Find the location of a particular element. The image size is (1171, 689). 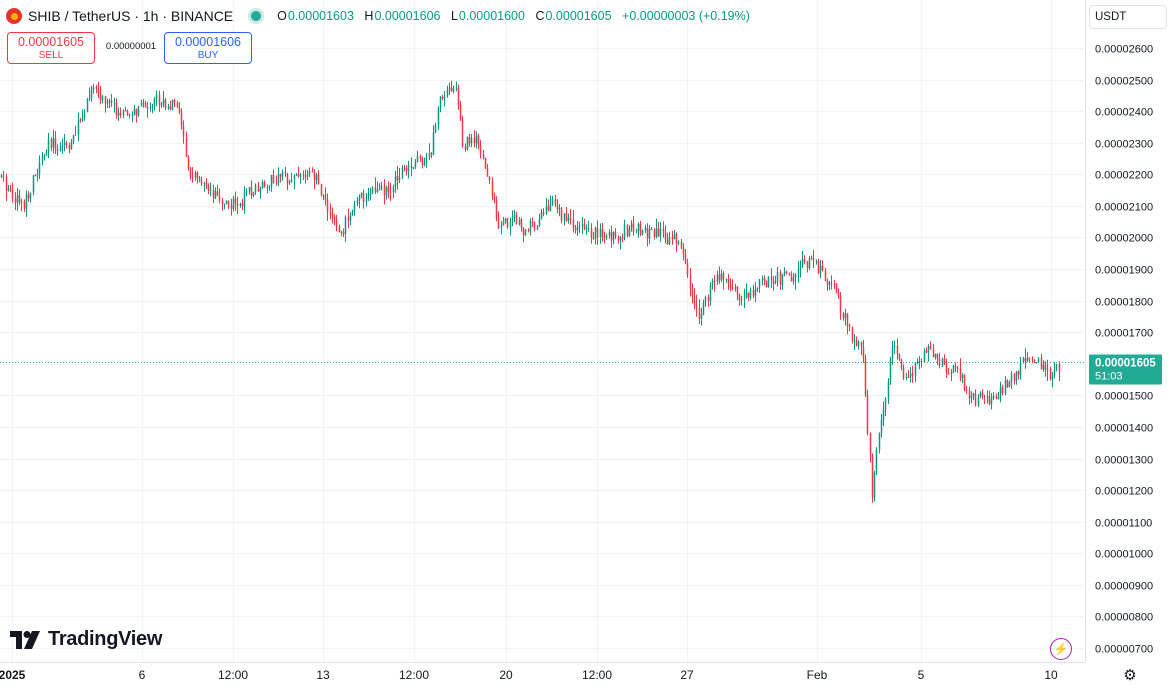

time-tick-label: 13 is located at coordinates (323, 675).